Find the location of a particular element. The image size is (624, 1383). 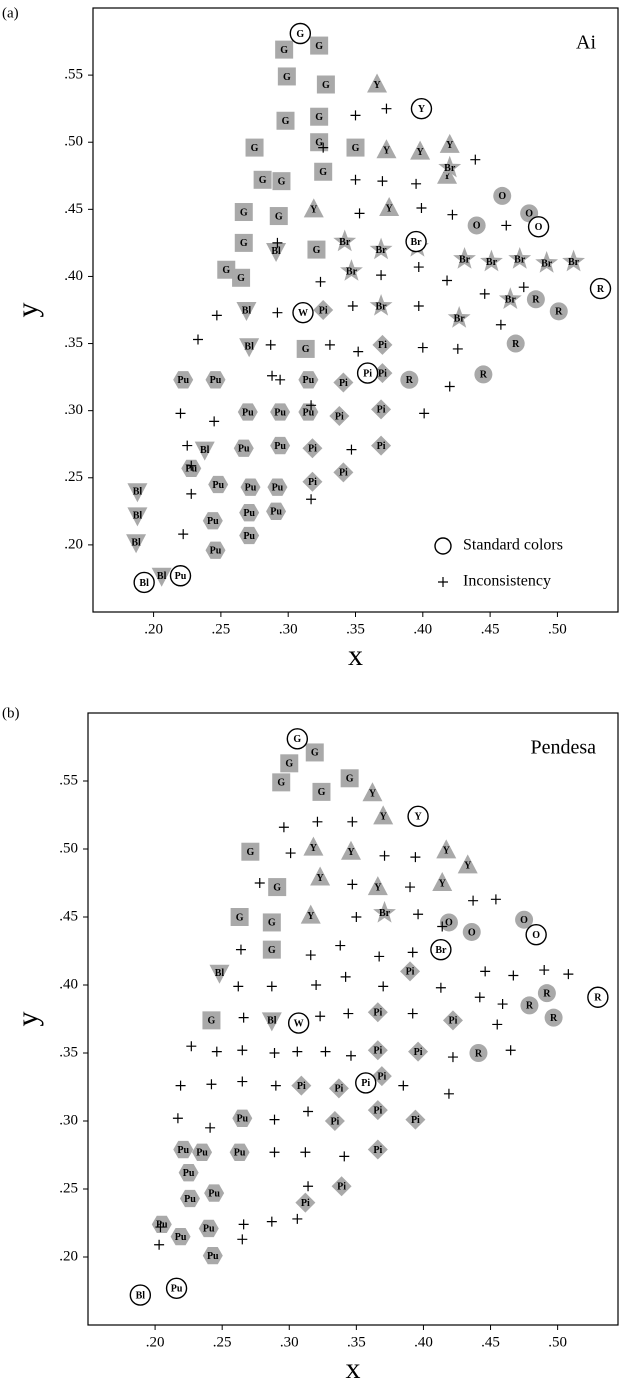

point-label: Y is located at coordinates (390, 208).